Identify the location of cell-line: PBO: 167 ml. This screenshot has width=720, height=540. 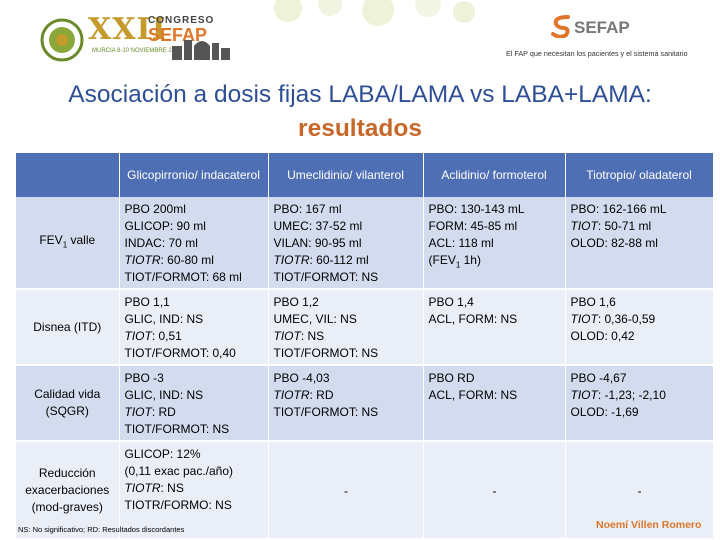
(307, 209).